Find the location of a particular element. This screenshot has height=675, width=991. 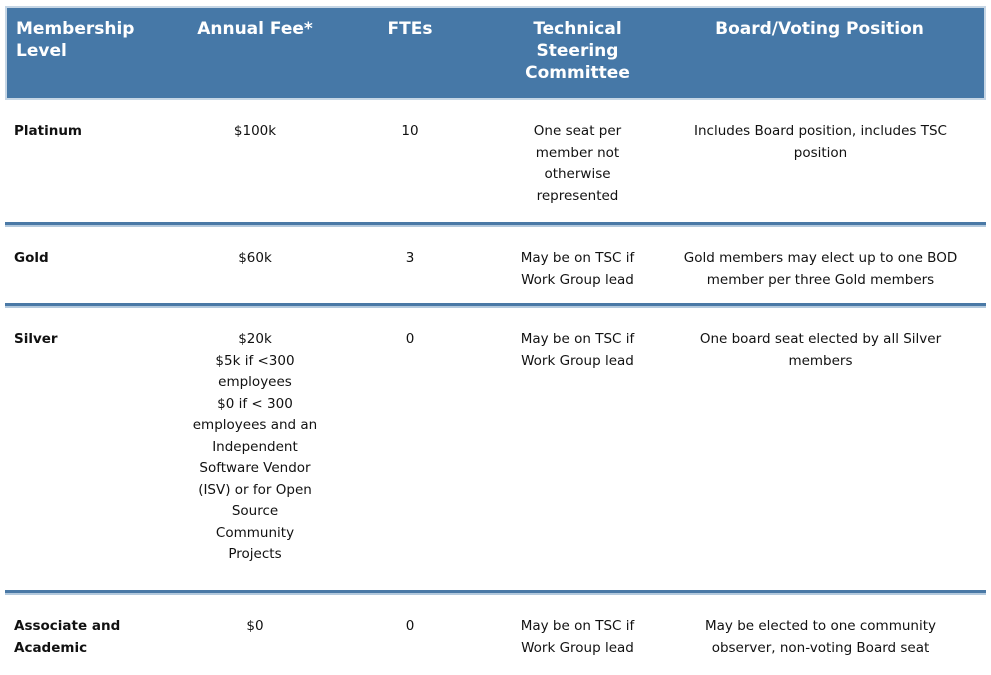

cell-membership-level: Gold is located at coordinates (85, 269).